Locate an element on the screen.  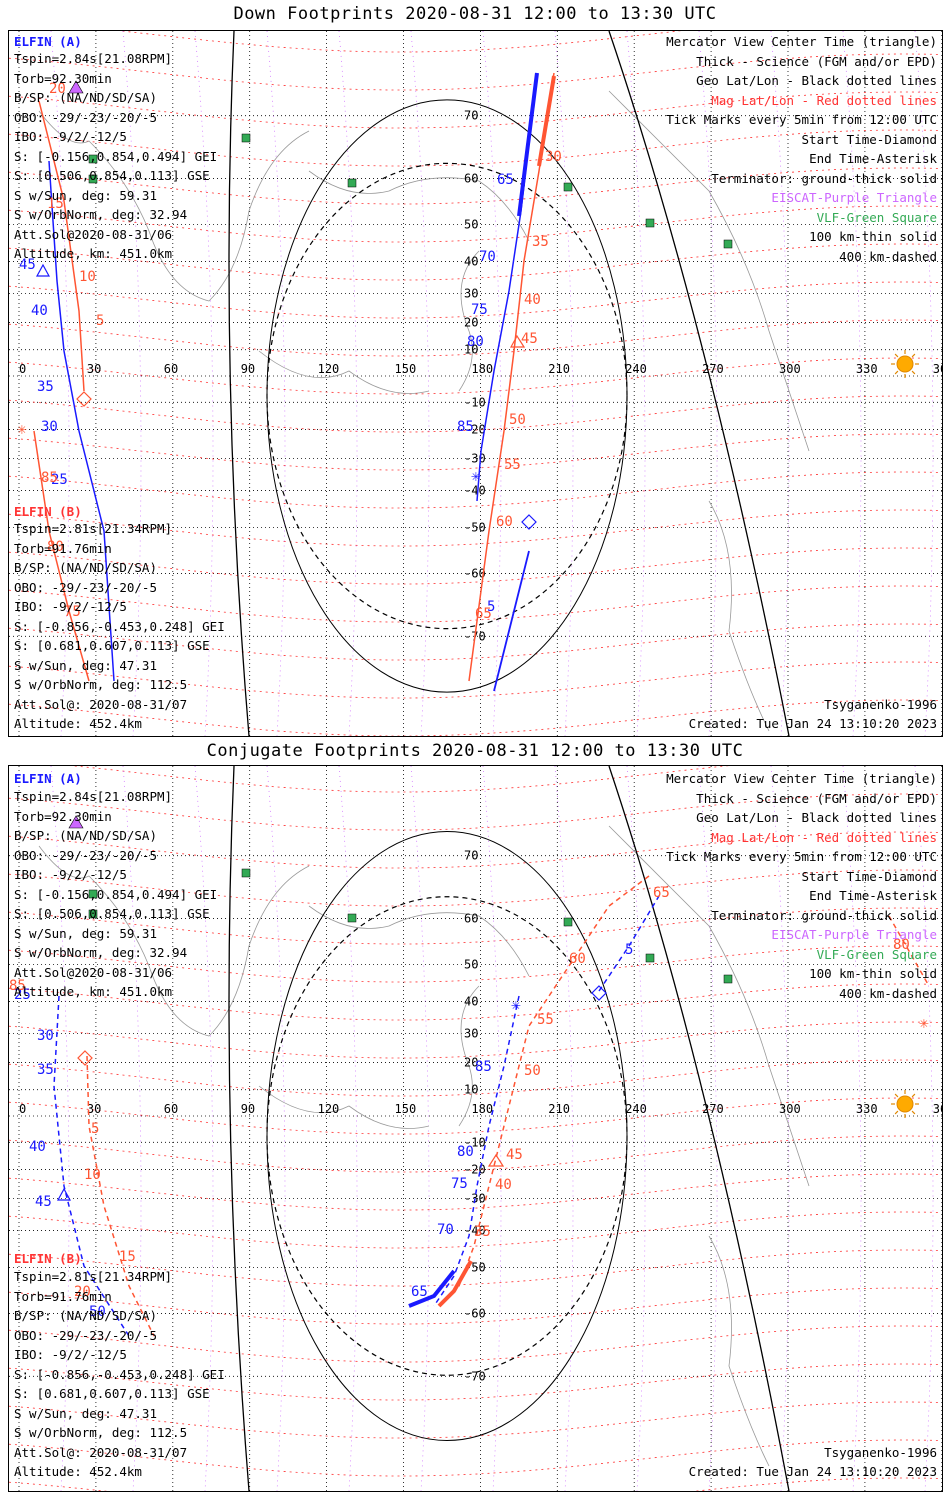
param-line: S w/OrbNorm, deg: 32.94 is located at coordinates (101, 214).